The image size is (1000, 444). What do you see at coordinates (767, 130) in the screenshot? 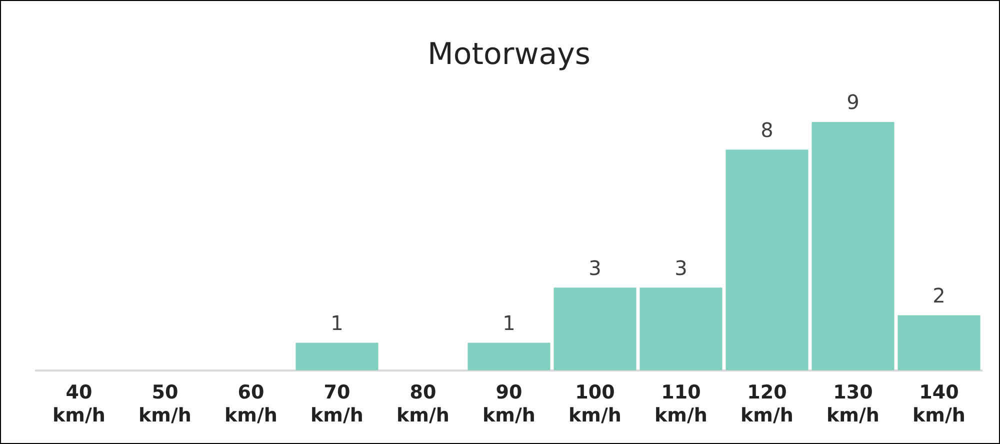
I see `data-label: 8` at bounding box center [767, 130].